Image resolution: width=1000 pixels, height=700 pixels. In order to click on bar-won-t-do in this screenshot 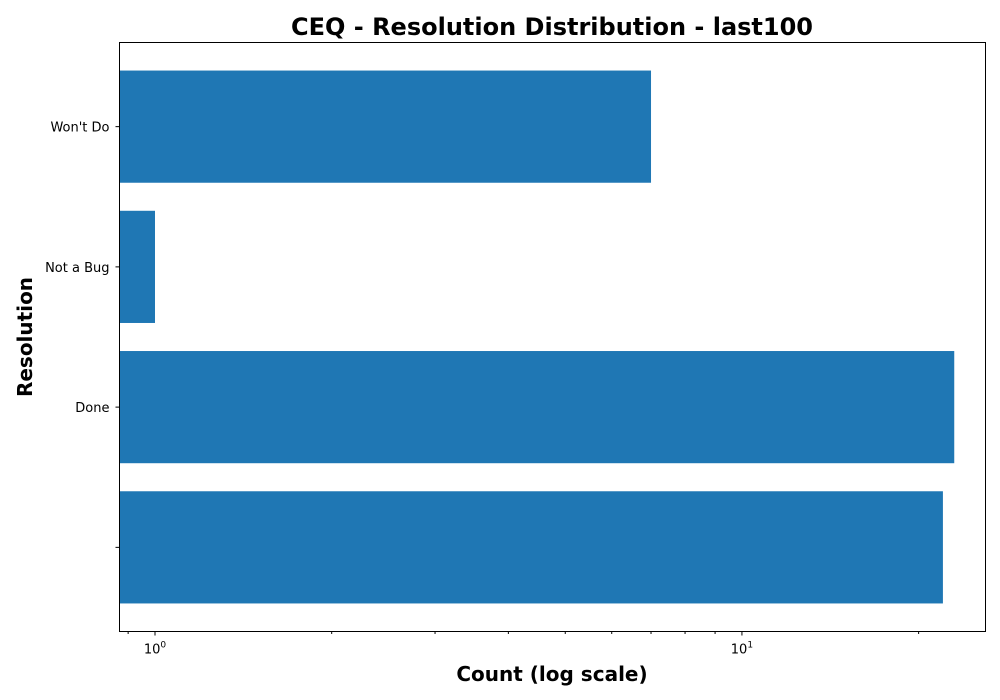, I will do `click(385, 126)`.